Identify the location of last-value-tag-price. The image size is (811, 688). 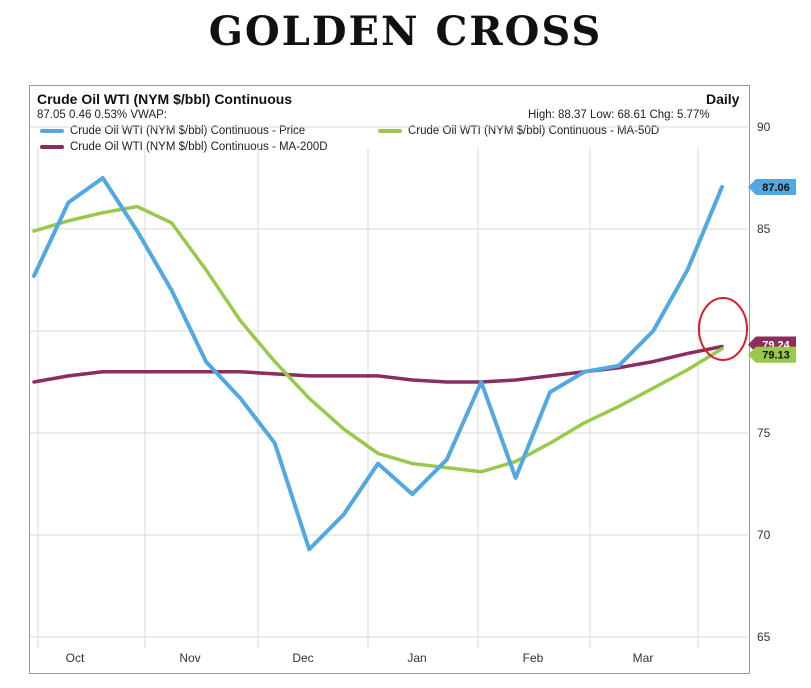
(772, 186).